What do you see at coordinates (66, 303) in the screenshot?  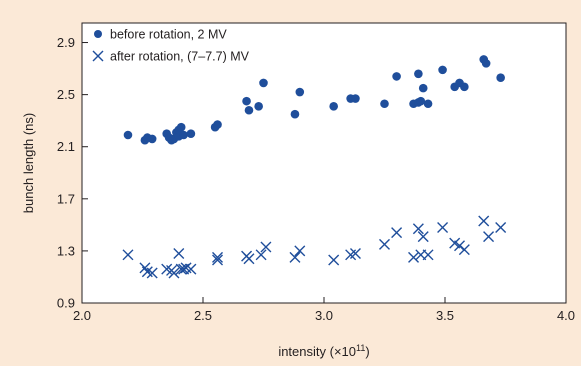 I see `y-tick-label: 0.9` at bounding box center [66, 303].